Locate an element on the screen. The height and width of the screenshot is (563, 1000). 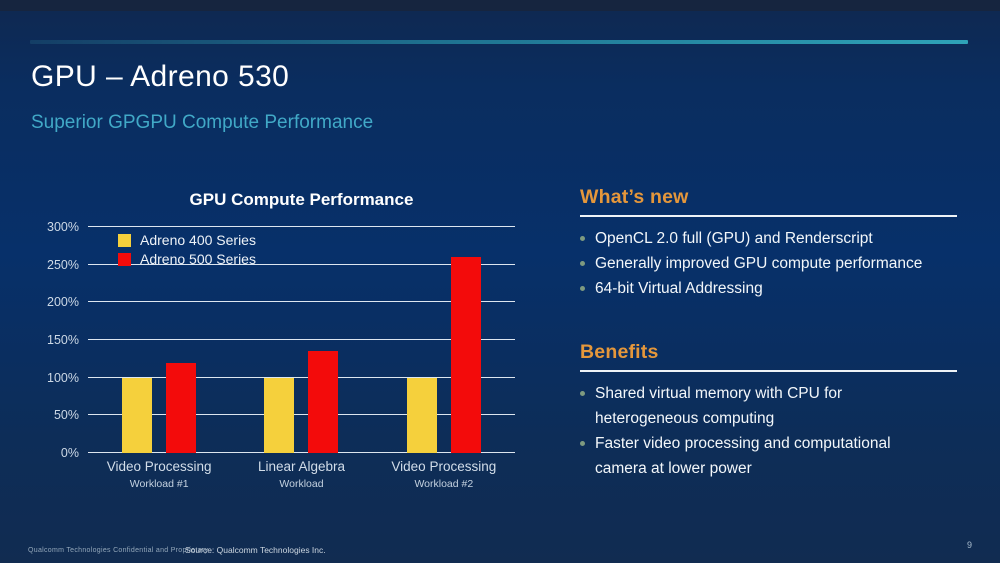
whats-new-heading: What’s new is located at coordinates (634, 197).